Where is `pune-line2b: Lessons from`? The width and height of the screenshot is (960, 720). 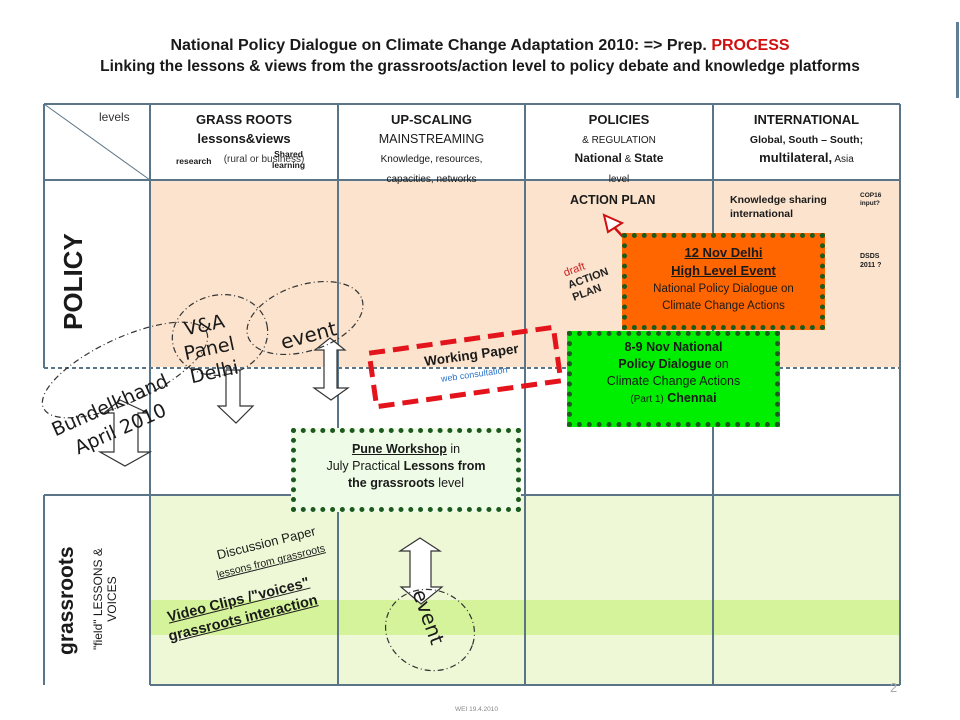 pune-line2b: Lessons from is located at coordinates (444, 465).